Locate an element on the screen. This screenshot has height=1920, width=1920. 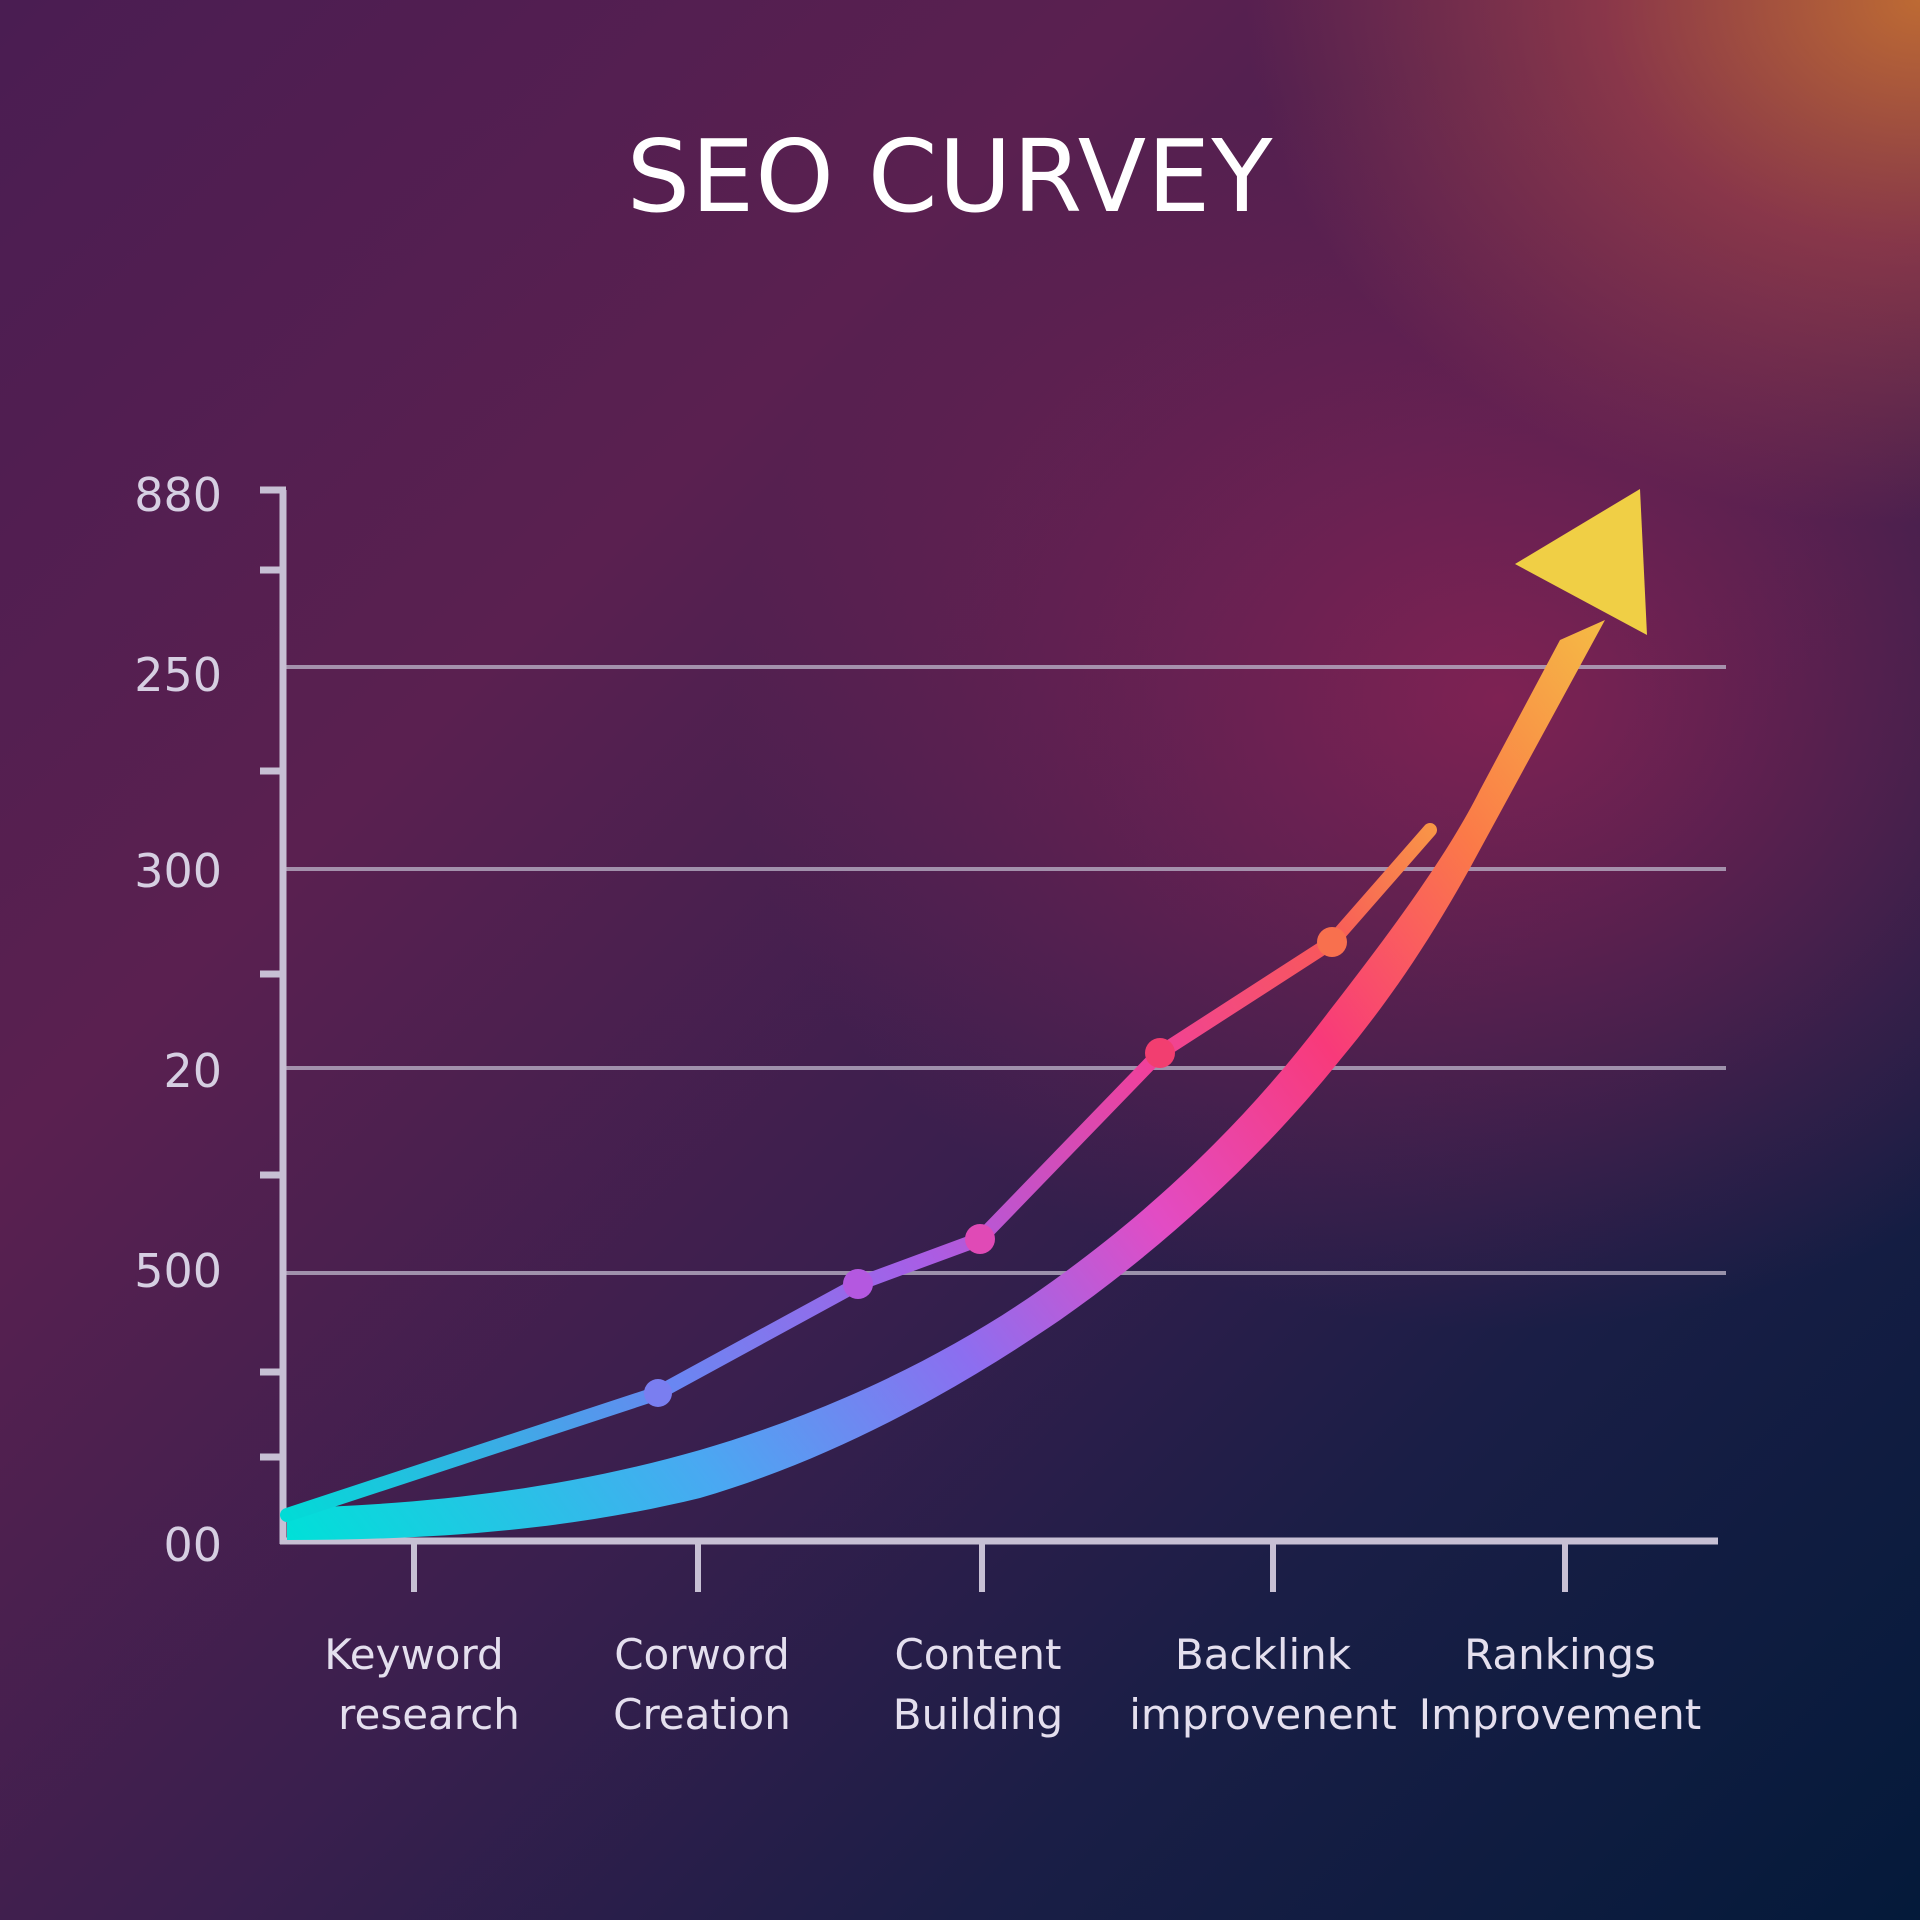
x-label-line1: Backlink is located at coordinates (1263, 1654).